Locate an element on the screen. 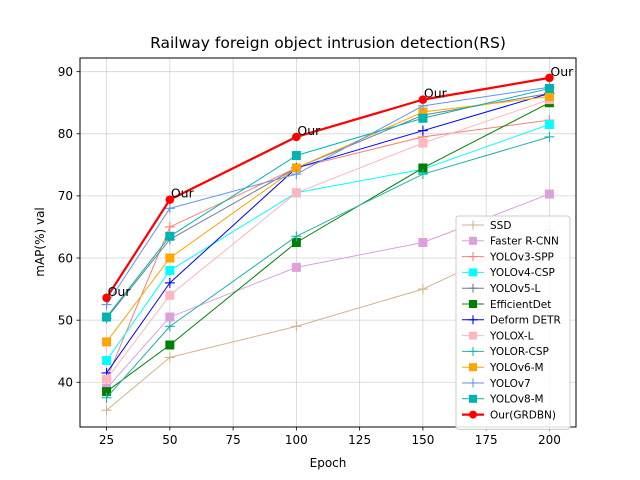 The height and width of the screenshot is (480, 640). legend-entry: YOLOv8-M is located at coordinates (503, 400).